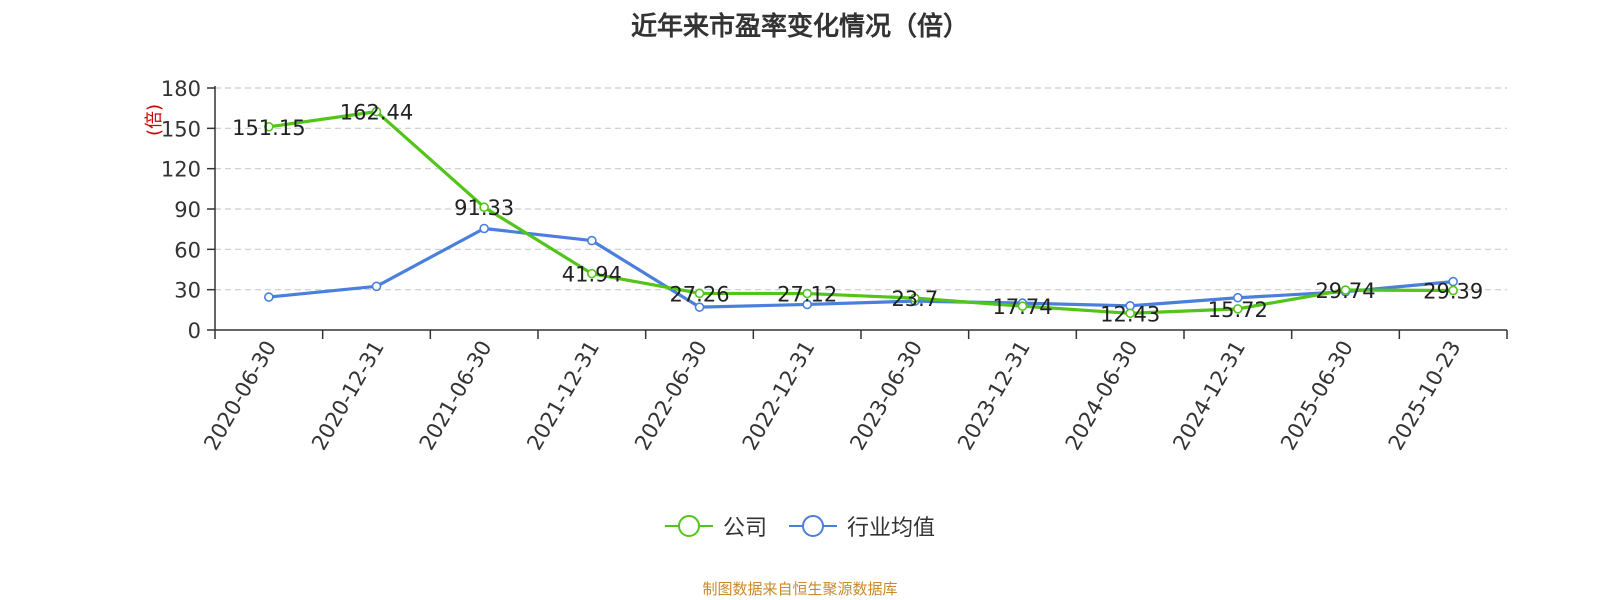 Image resolution: width=1600 pixels, height=600 pixels. What do you see at coordinates (154, 120) in the screenshot?
I see `y-axis-label: (倍)` at bounding box center [154, 120].